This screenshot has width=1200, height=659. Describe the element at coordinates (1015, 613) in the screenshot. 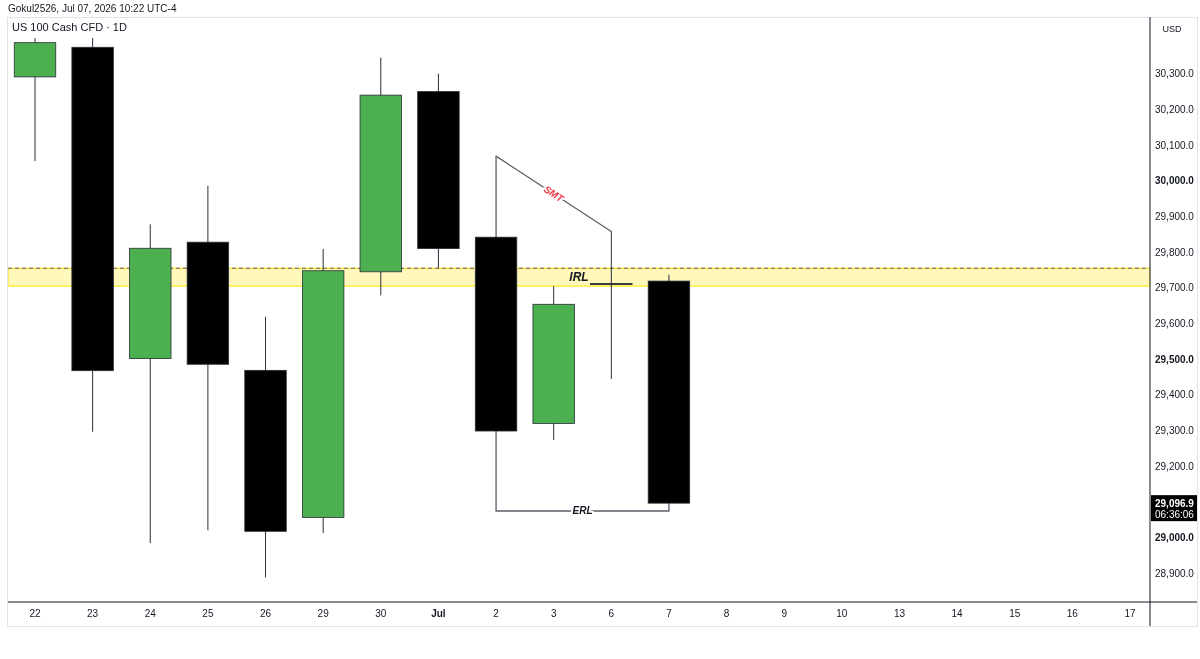

I see `x-tick-label: 15` at that location.